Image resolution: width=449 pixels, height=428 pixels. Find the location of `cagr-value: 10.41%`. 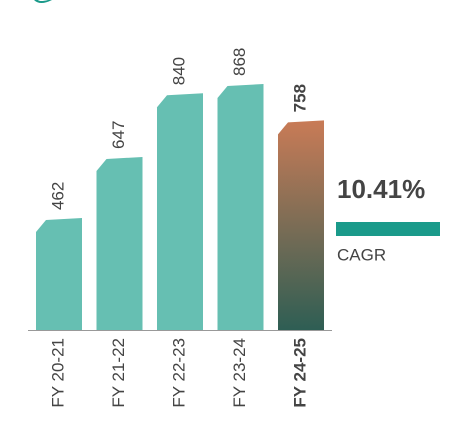

cagr-value: 10.41% is located at coordinates (381, 189).